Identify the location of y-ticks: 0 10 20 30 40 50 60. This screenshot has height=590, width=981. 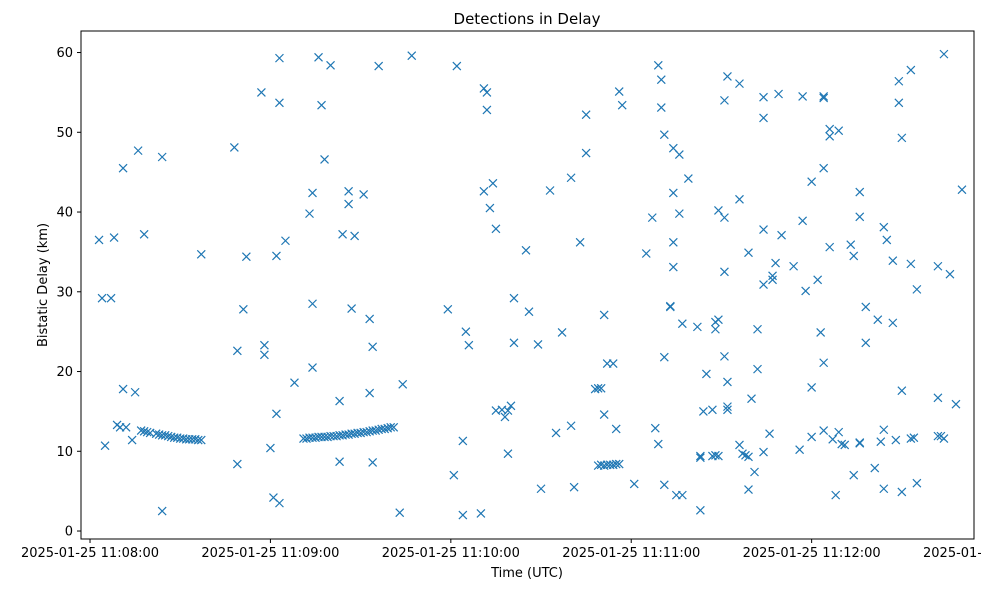
(68, 293).